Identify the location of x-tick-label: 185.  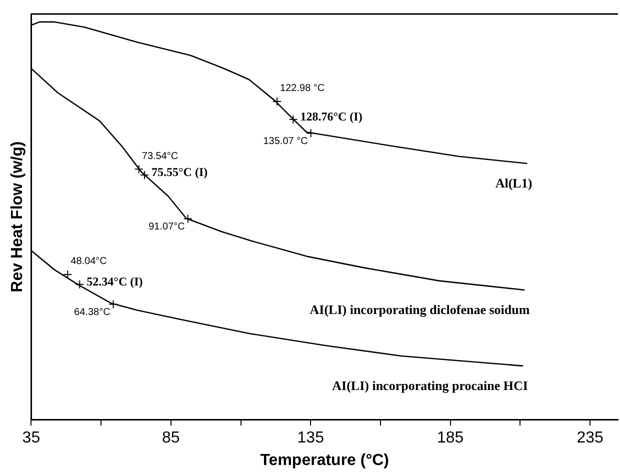
(450, 438).